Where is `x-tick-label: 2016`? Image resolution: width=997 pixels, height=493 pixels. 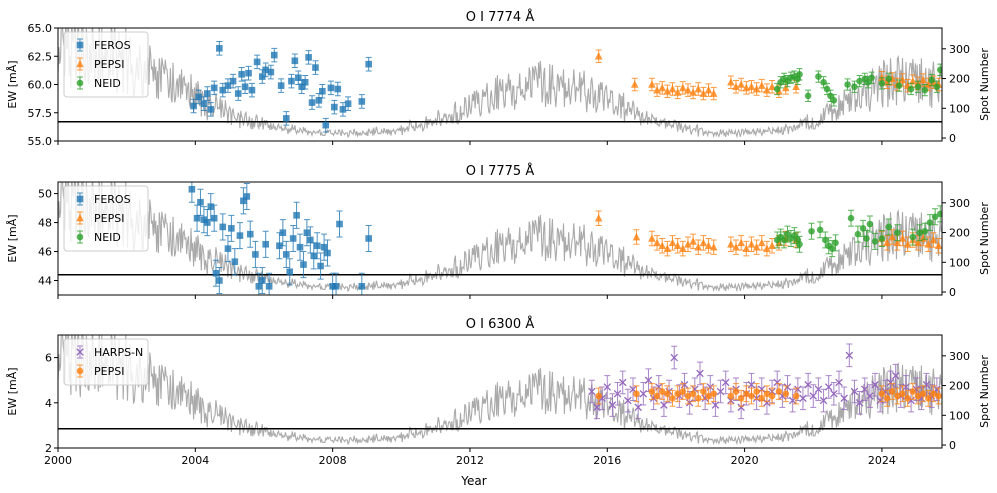
x-tick-label: 2016 is located at coordinates (607, 460).